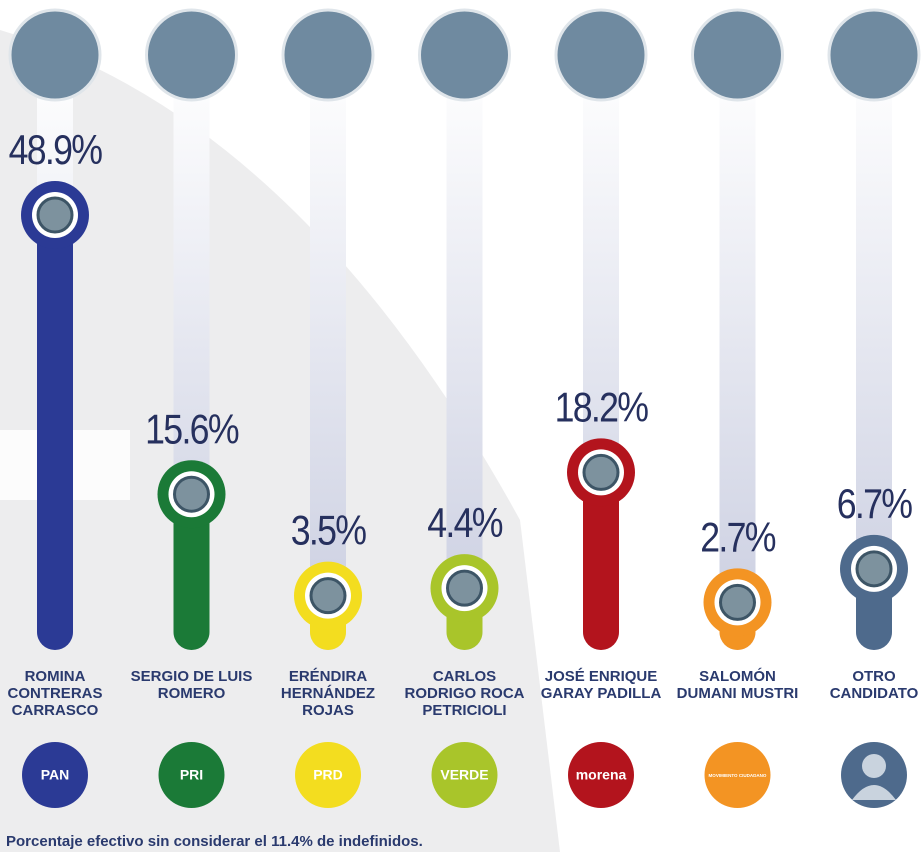 The height and width of the screenshot is (852, 921). I want to click on value-label: 48.9%, so click(56, 150).